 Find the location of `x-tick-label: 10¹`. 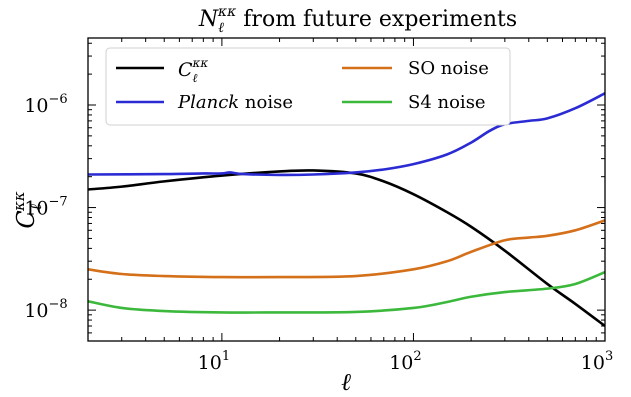

x-tick-label: 10¹ is located at coordinates (214, 361).